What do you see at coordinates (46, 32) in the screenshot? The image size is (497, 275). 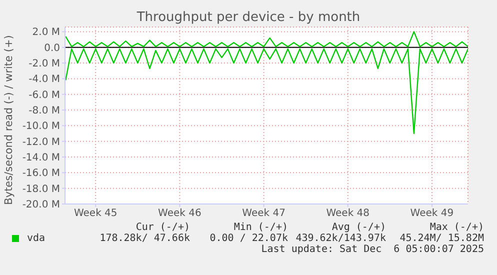 I see `y-tick-label: 2.0 M` at bounding box center [46, 32].